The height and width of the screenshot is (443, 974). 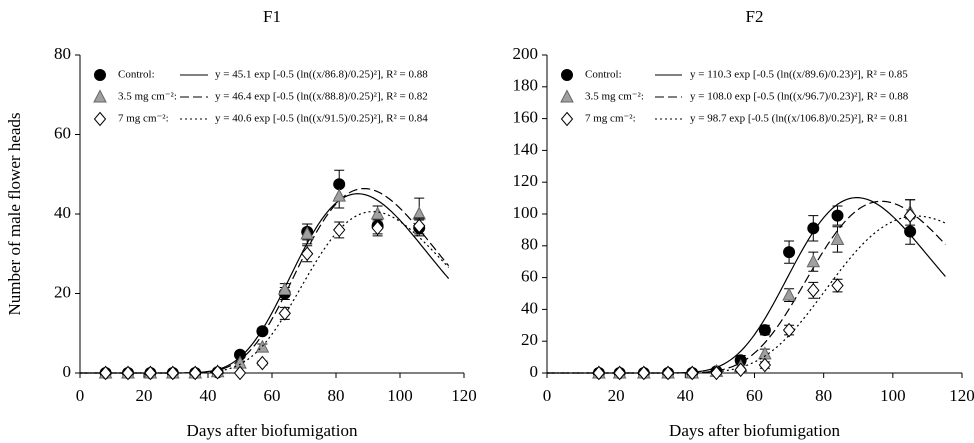 I want to click on y-axis-label: Number of male flower heads, so click(x=14, y=214).